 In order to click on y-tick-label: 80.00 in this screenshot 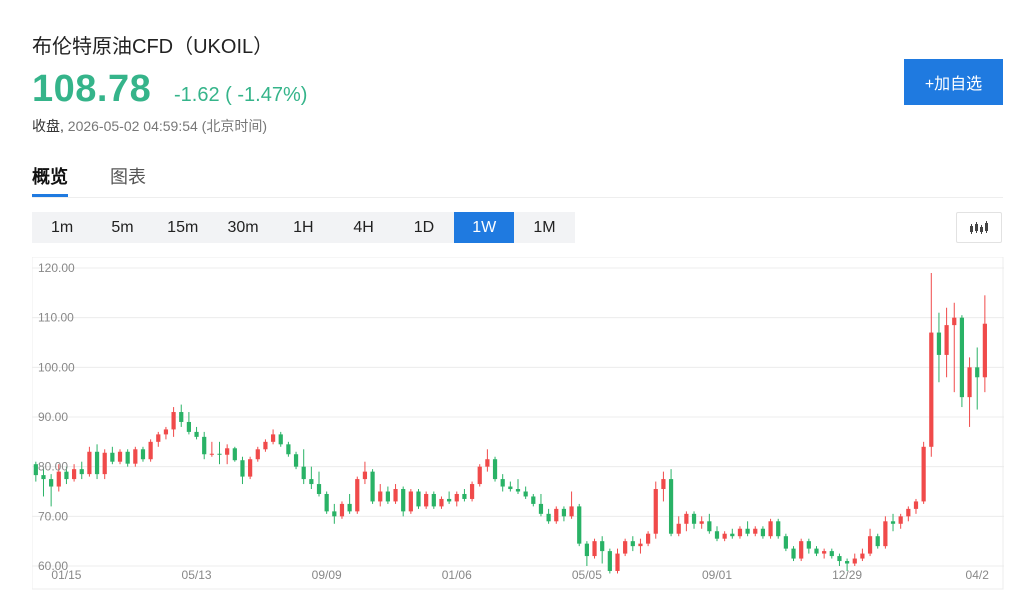, I will do `click(53, 467)`.